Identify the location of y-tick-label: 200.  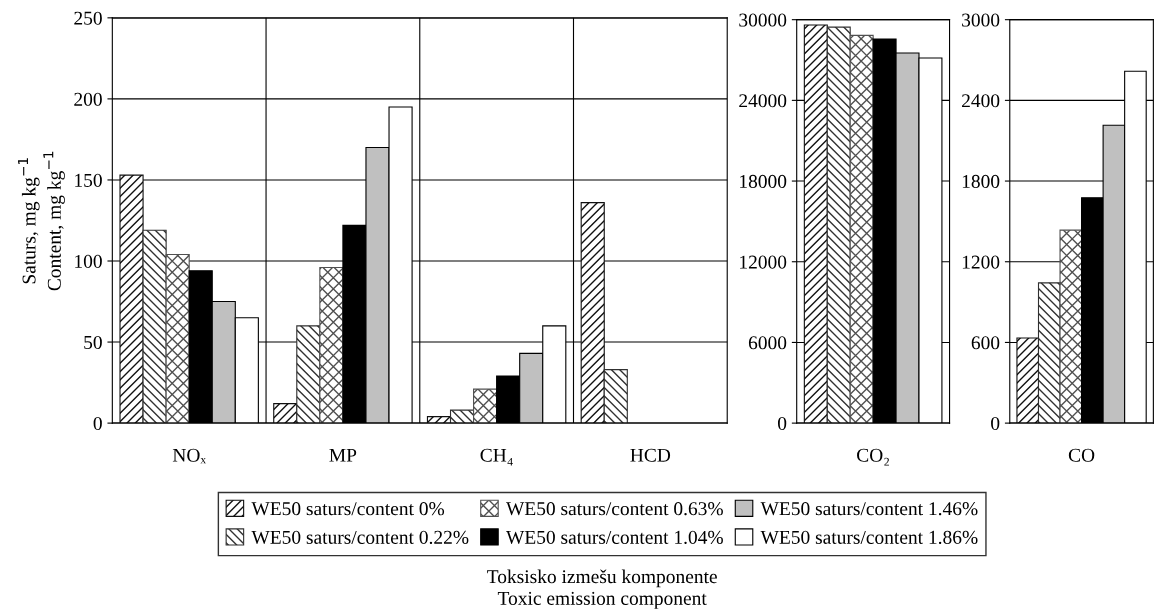
(88, 99).